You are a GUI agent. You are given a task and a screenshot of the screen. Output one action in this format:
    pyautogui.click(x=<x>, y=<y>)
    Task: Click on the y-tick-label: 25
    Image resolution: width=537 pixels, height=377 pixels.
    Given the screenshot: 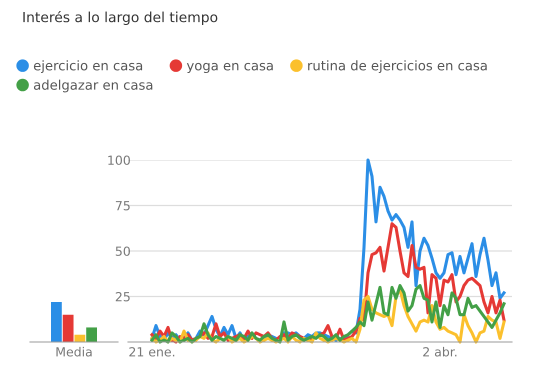 What is the action you would take?
    pyautogui.click(x=123, y=297)
    